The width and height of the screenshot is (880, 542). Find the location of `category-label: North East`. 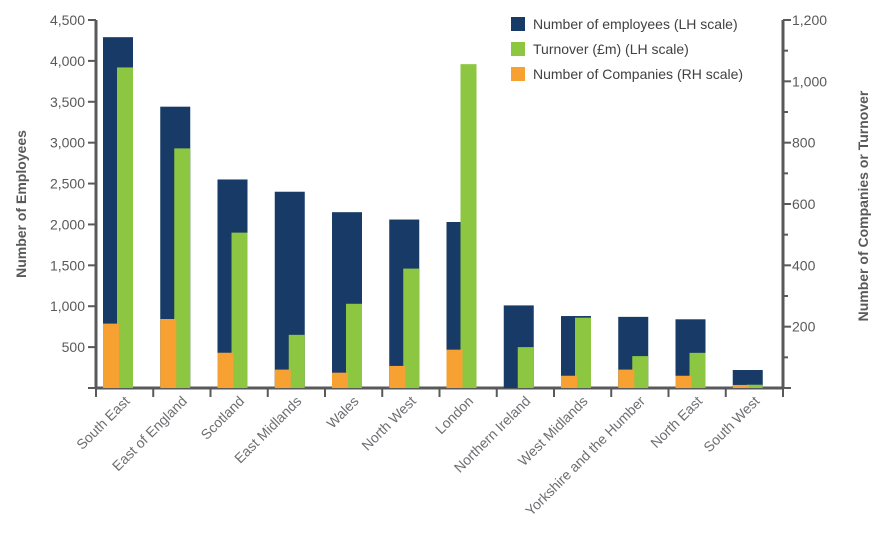

category-label: North East is located at coordinates (676, 422).